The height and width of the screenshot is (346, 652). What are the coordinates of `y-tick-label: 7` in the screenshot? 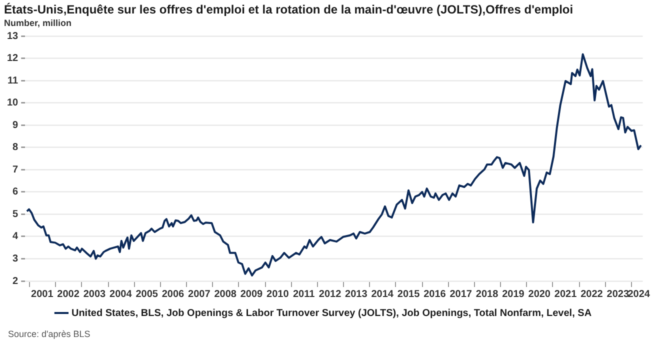 It's located at (15, 170).